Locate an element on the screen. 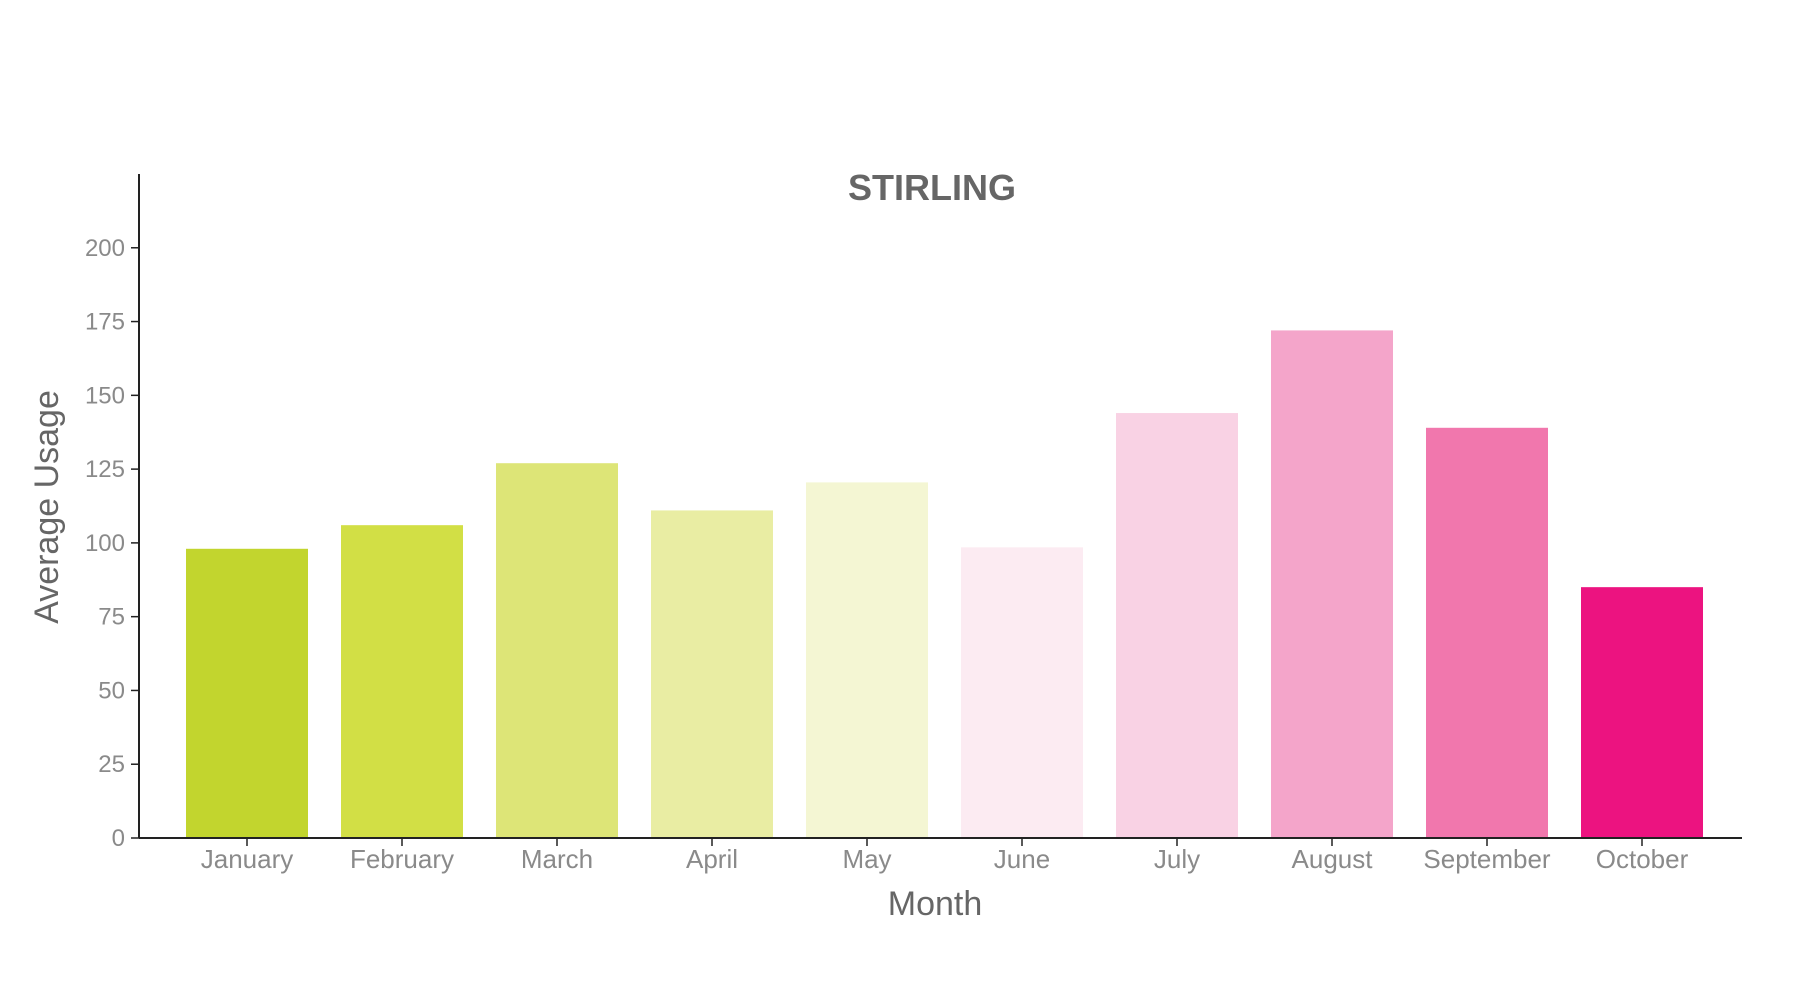  y-axis-title: Average Usage is located at coordinates (47, 507).